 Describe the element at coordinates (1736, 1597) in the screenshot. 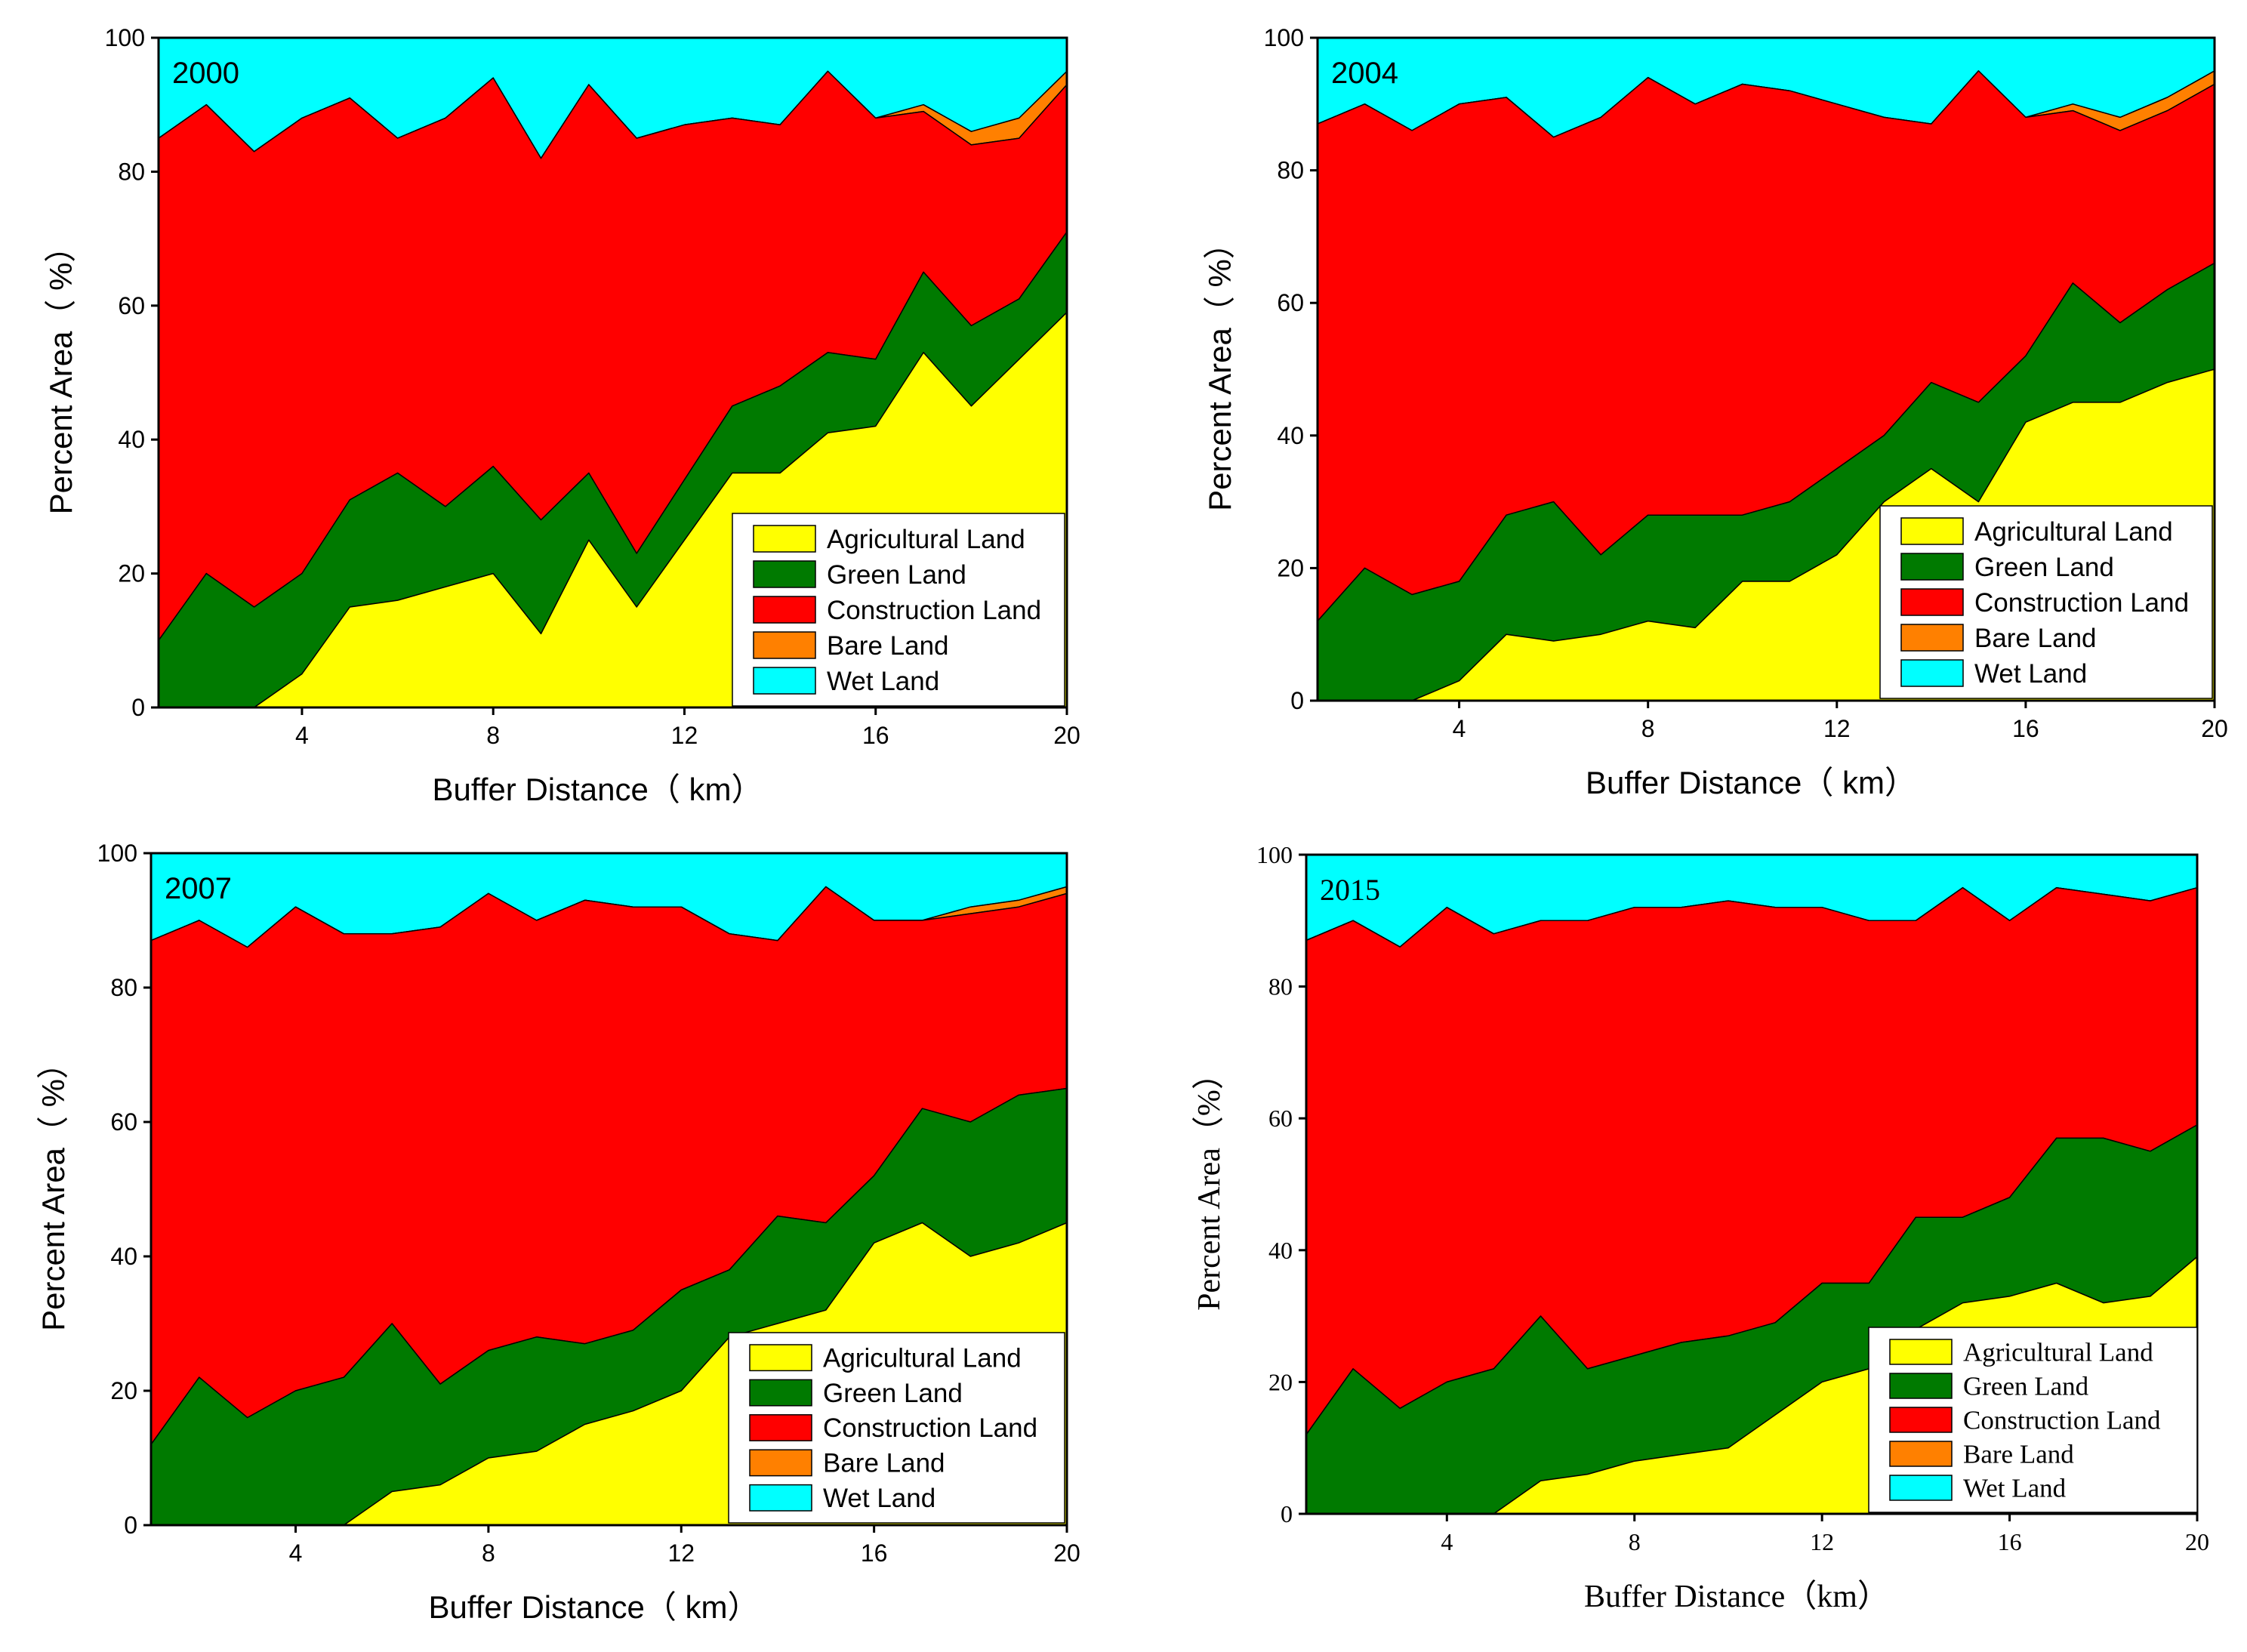

I see `x-axis-title: Buffer Distance（km）` at that location.